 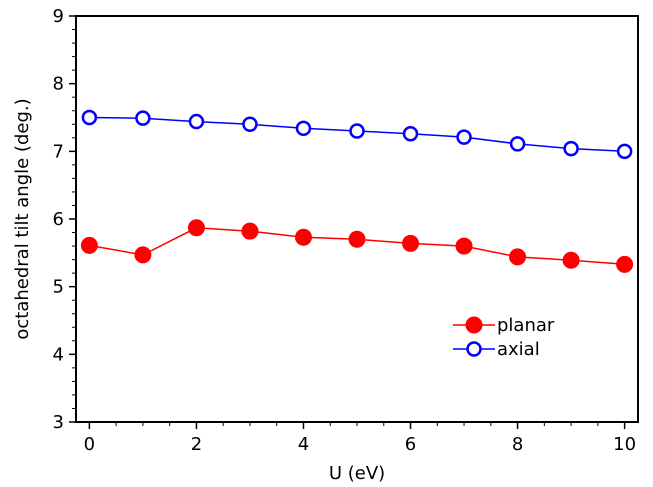 I want to click on x-tick-label: 6, so click(x=410, y=444).